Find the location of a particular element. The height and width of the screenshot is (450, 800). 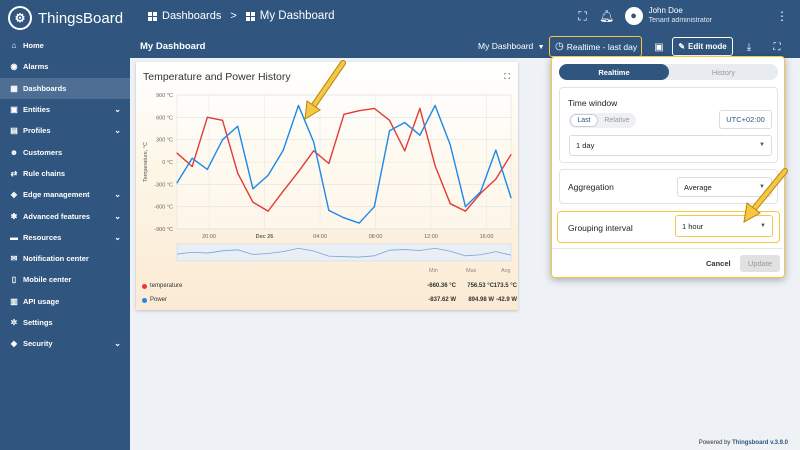

user-info: John Doe Tenant administrator is located at coordinates (680, 16).